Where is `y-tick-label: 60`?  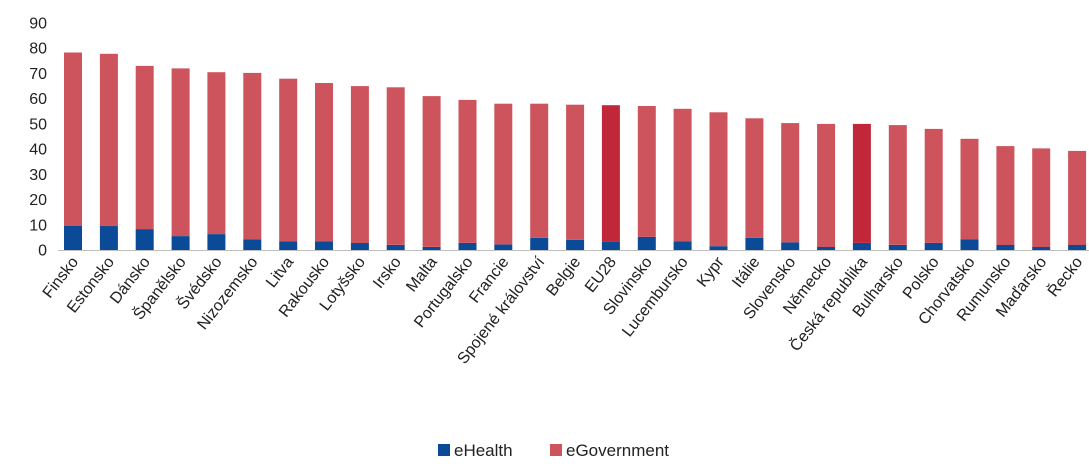 y-tick-label: 60 is located at coordinates (38, 99).